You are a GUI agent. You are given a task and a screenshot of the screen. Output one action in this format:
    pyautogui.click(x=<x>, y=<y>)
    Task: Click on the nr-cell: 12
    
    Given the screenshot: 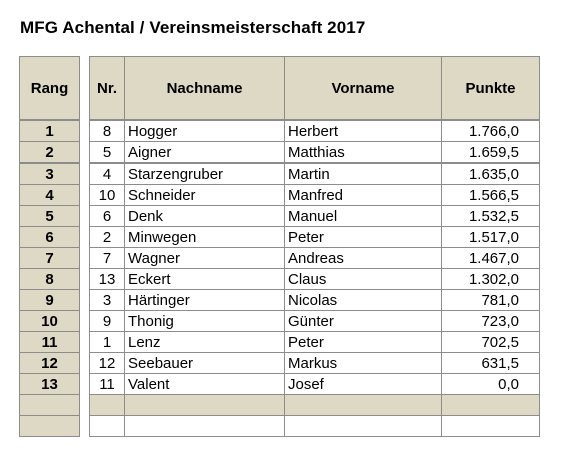 What is the action you would take?
    pyautogui.click(x=107, y=363)
    